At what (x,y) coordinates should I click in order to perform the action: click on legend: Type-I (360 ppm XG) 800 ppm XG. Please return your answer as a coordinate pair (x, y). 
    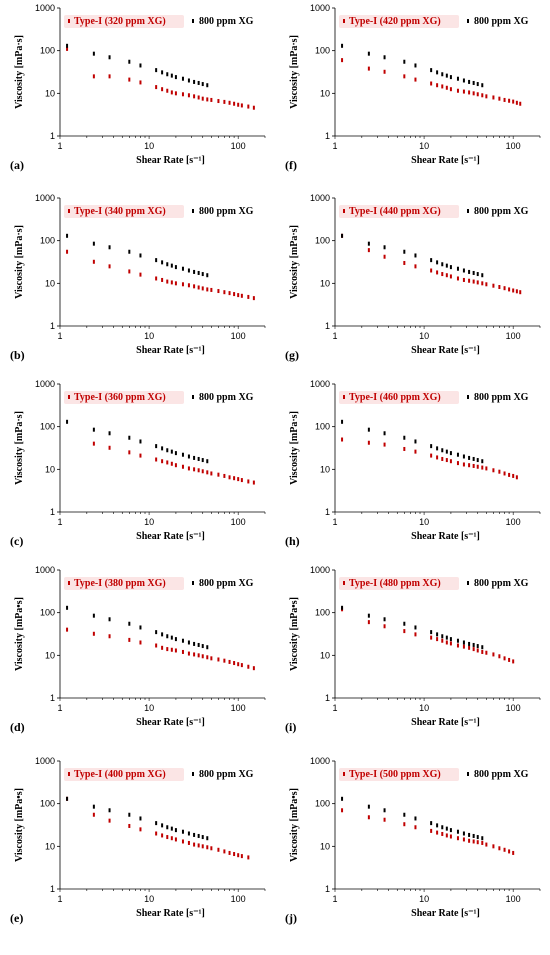
    Looking at the image, I should click on (159, 397).